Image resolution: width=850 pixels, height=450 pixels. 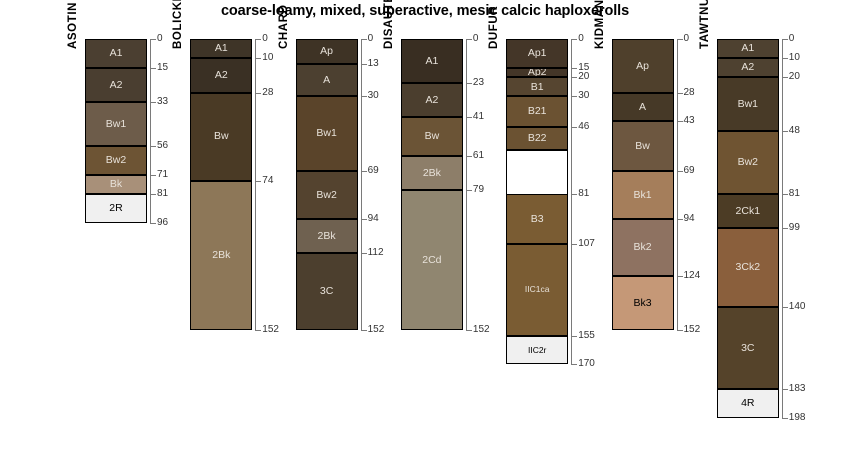 I want to click on depth-tick-label: 13, so click(x=373, y=63).